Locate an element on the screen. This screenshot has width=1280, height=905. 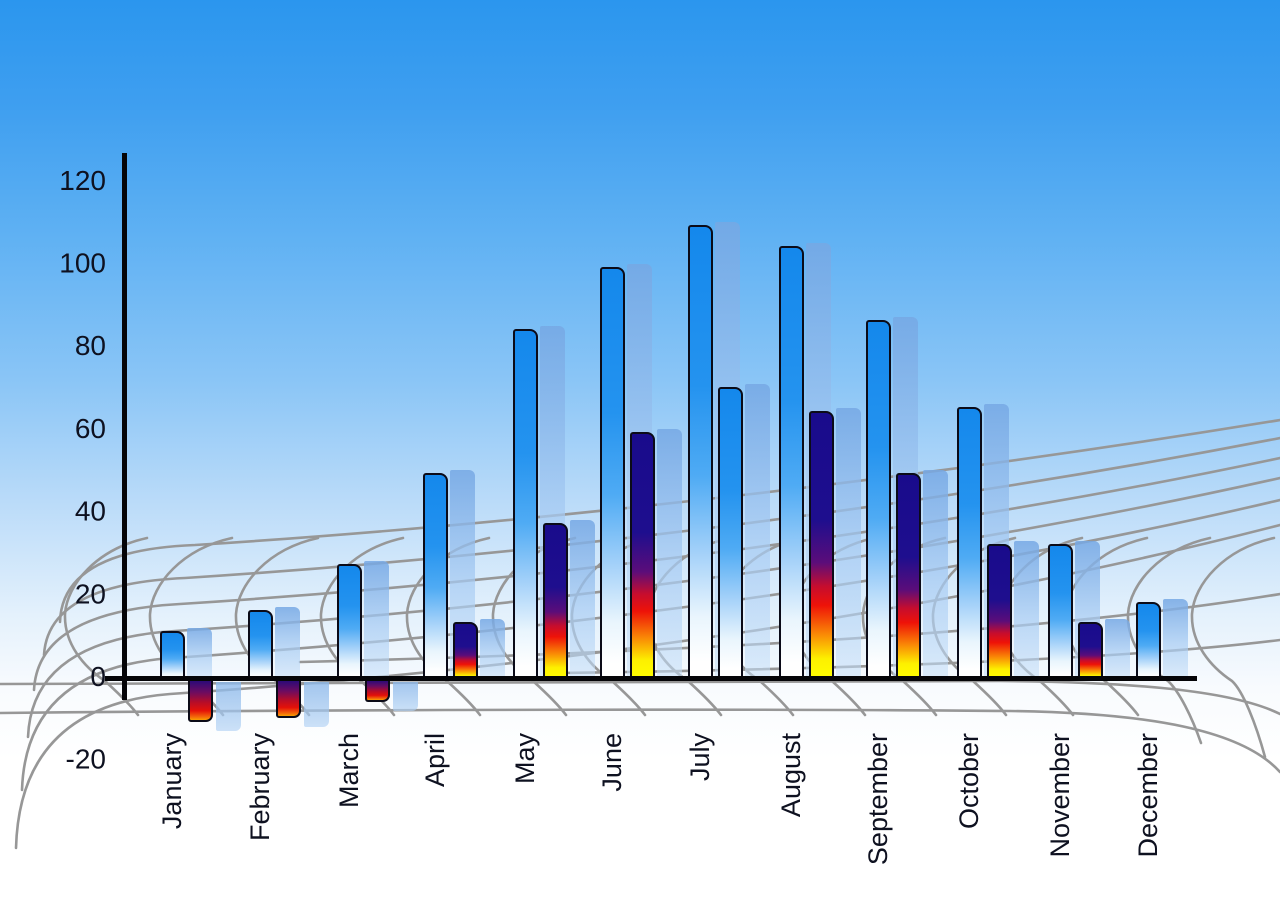
y-axis-tick-label-120: 120 is located at coordinates (82, 180).